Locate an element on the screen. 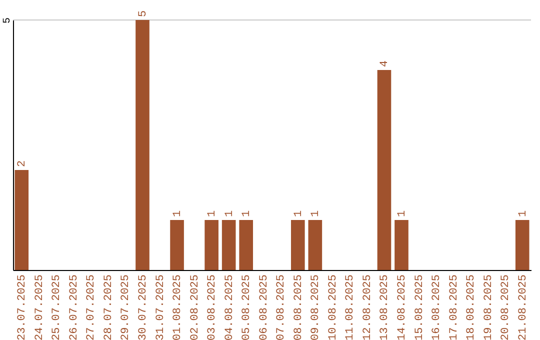  x-tick-label: 07.08.2025 is located at coordinates (282, 307).